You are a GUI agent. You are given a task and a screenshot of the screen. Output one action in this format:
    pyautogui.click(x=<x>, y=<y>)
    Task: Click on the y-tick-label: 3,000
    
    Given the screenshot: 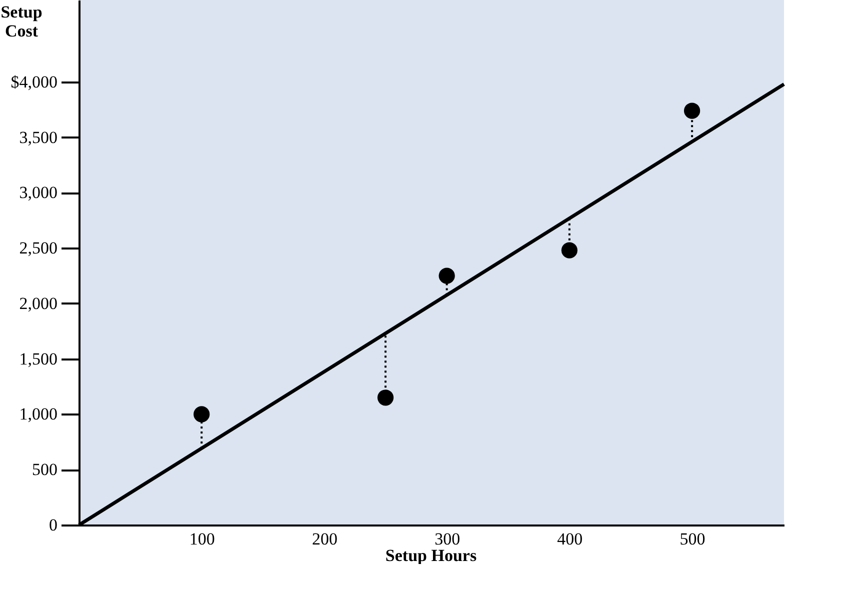 What is the action you would take?
    pyautogui.click(x=38, y=192)
    